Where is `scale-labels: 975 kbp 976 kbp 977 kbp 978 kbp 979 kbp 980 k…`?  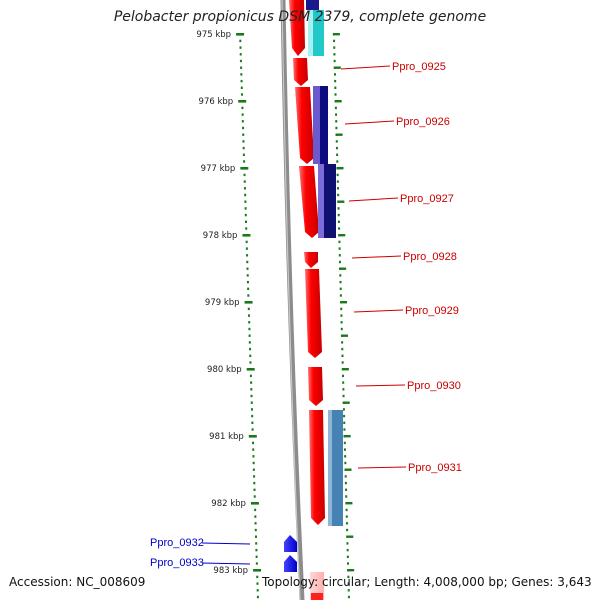
scale-labels: 975 kbp 976 kbp 977 kbp 978 kbp 979 kbp 980 k… is located at coordinates (222, 303).